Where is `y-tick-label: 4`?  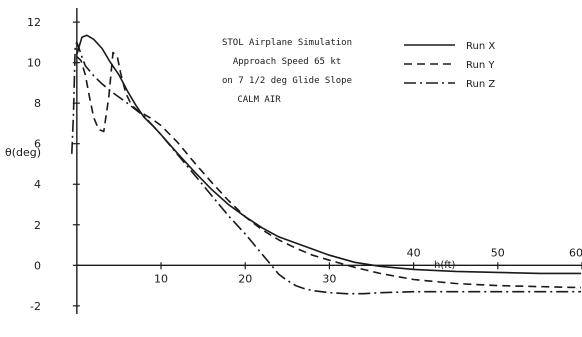 y-tick-label: 4 is located at coordinates (37, 184).